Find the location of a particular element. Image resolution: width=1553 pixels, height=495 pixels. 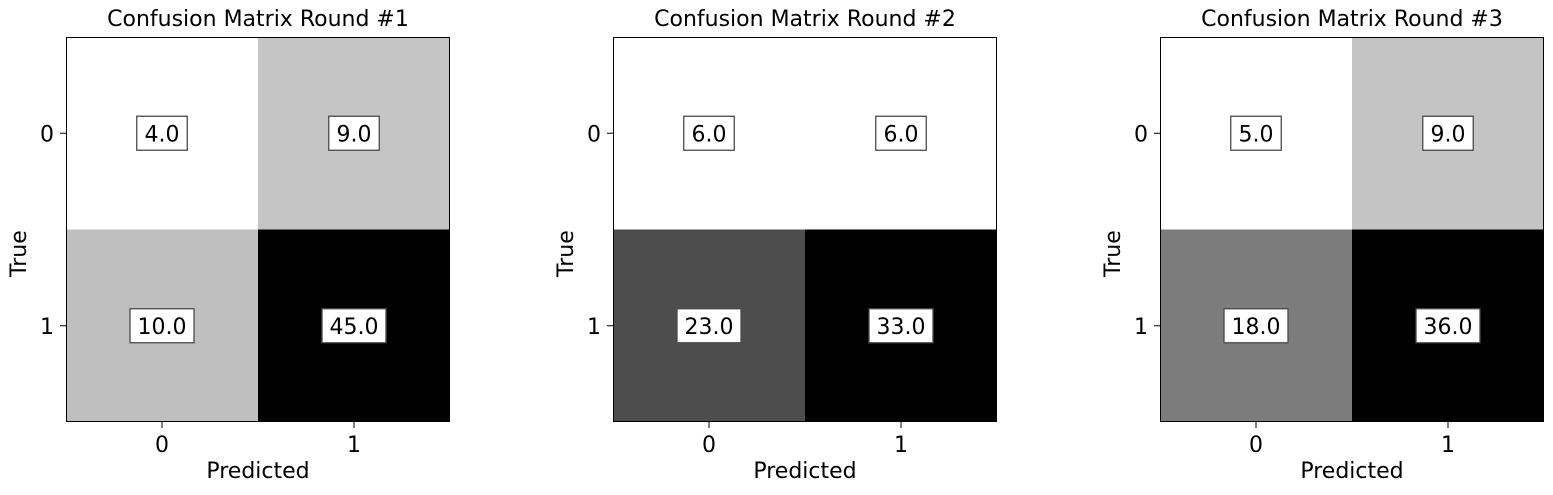

cell-value-label: 36.0 is located at coordinates (1448, 327).